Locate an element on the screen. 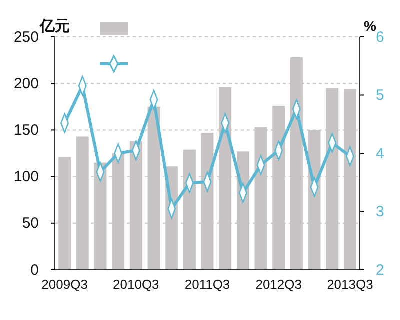 The height and width of the screenshot is (320, 400). y-tick-label: 150 is located at coordinates (26, 130).